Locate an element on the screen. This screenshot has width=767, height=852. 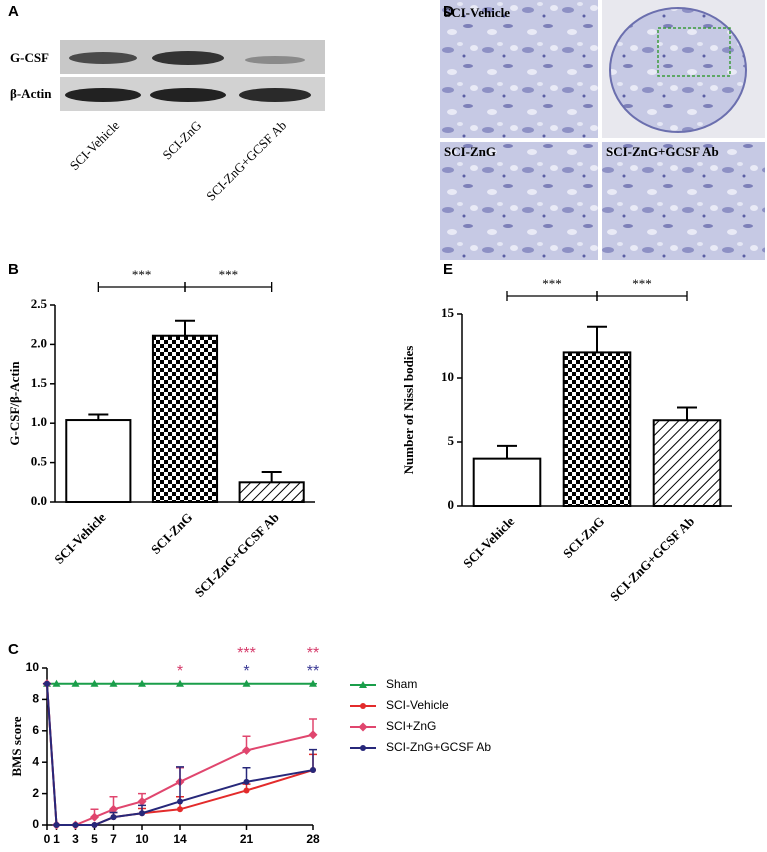
legend-label: SCI-Vehicle is located at coordinates (417, 705).